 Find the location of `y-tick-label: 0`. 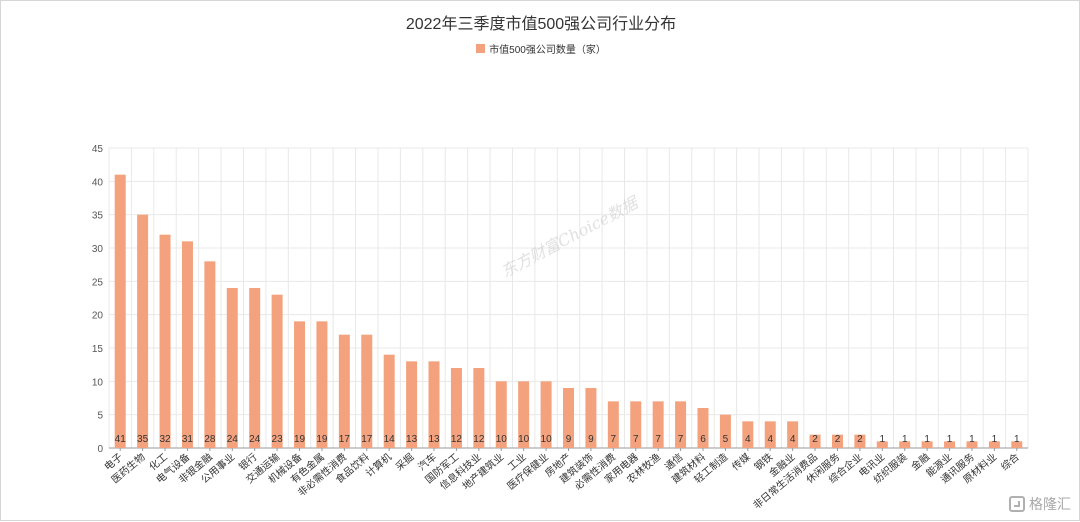

y-tick-label: 0 is located at coordinates (100, 449).